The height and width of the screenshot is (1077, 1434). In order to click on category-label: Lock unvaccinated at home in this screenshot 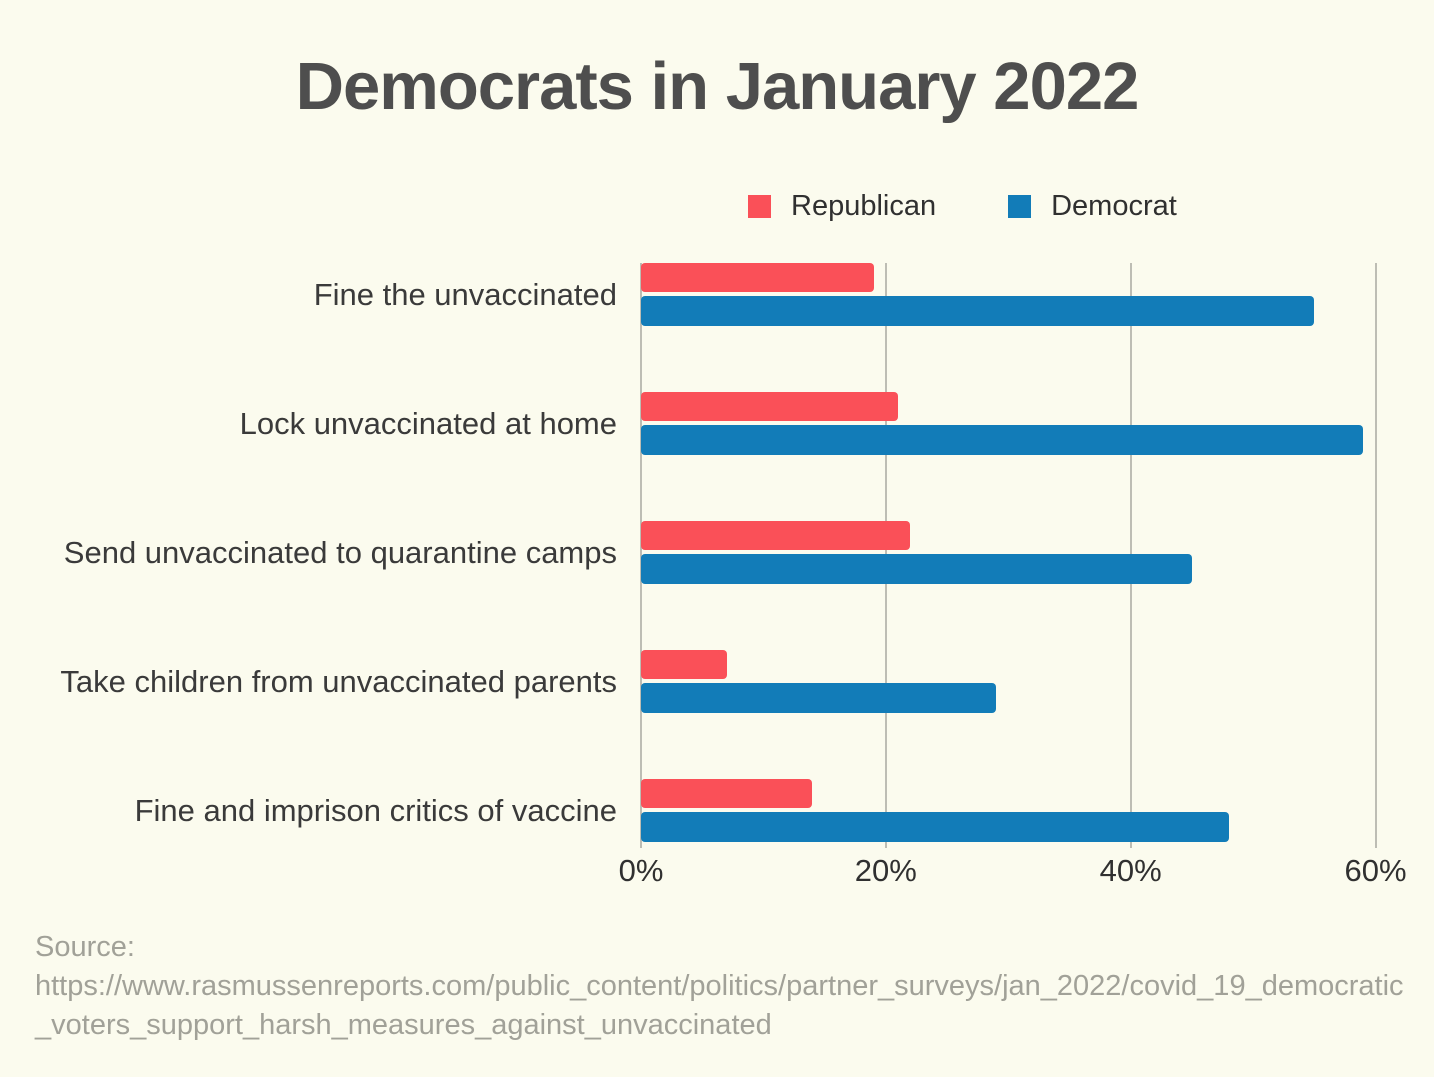, I will do `click(428, 423)`.